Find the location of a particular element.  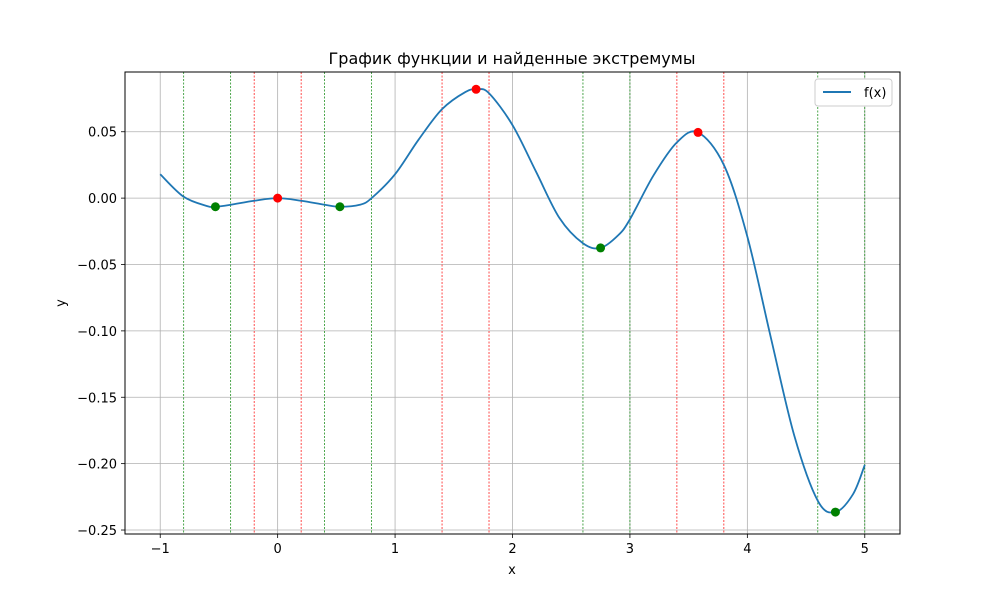

x-tick-label: 2 is located at coordinates (512, 549).